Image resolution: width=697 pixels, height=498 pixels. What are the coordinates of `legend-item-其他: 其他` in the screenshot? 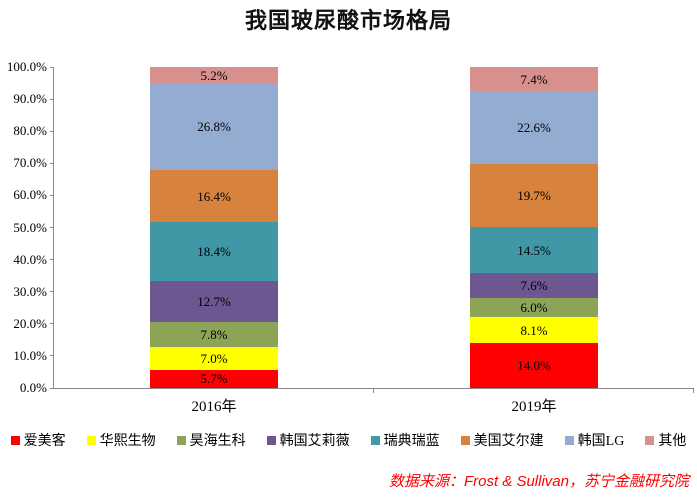 It's located at (665, 440).